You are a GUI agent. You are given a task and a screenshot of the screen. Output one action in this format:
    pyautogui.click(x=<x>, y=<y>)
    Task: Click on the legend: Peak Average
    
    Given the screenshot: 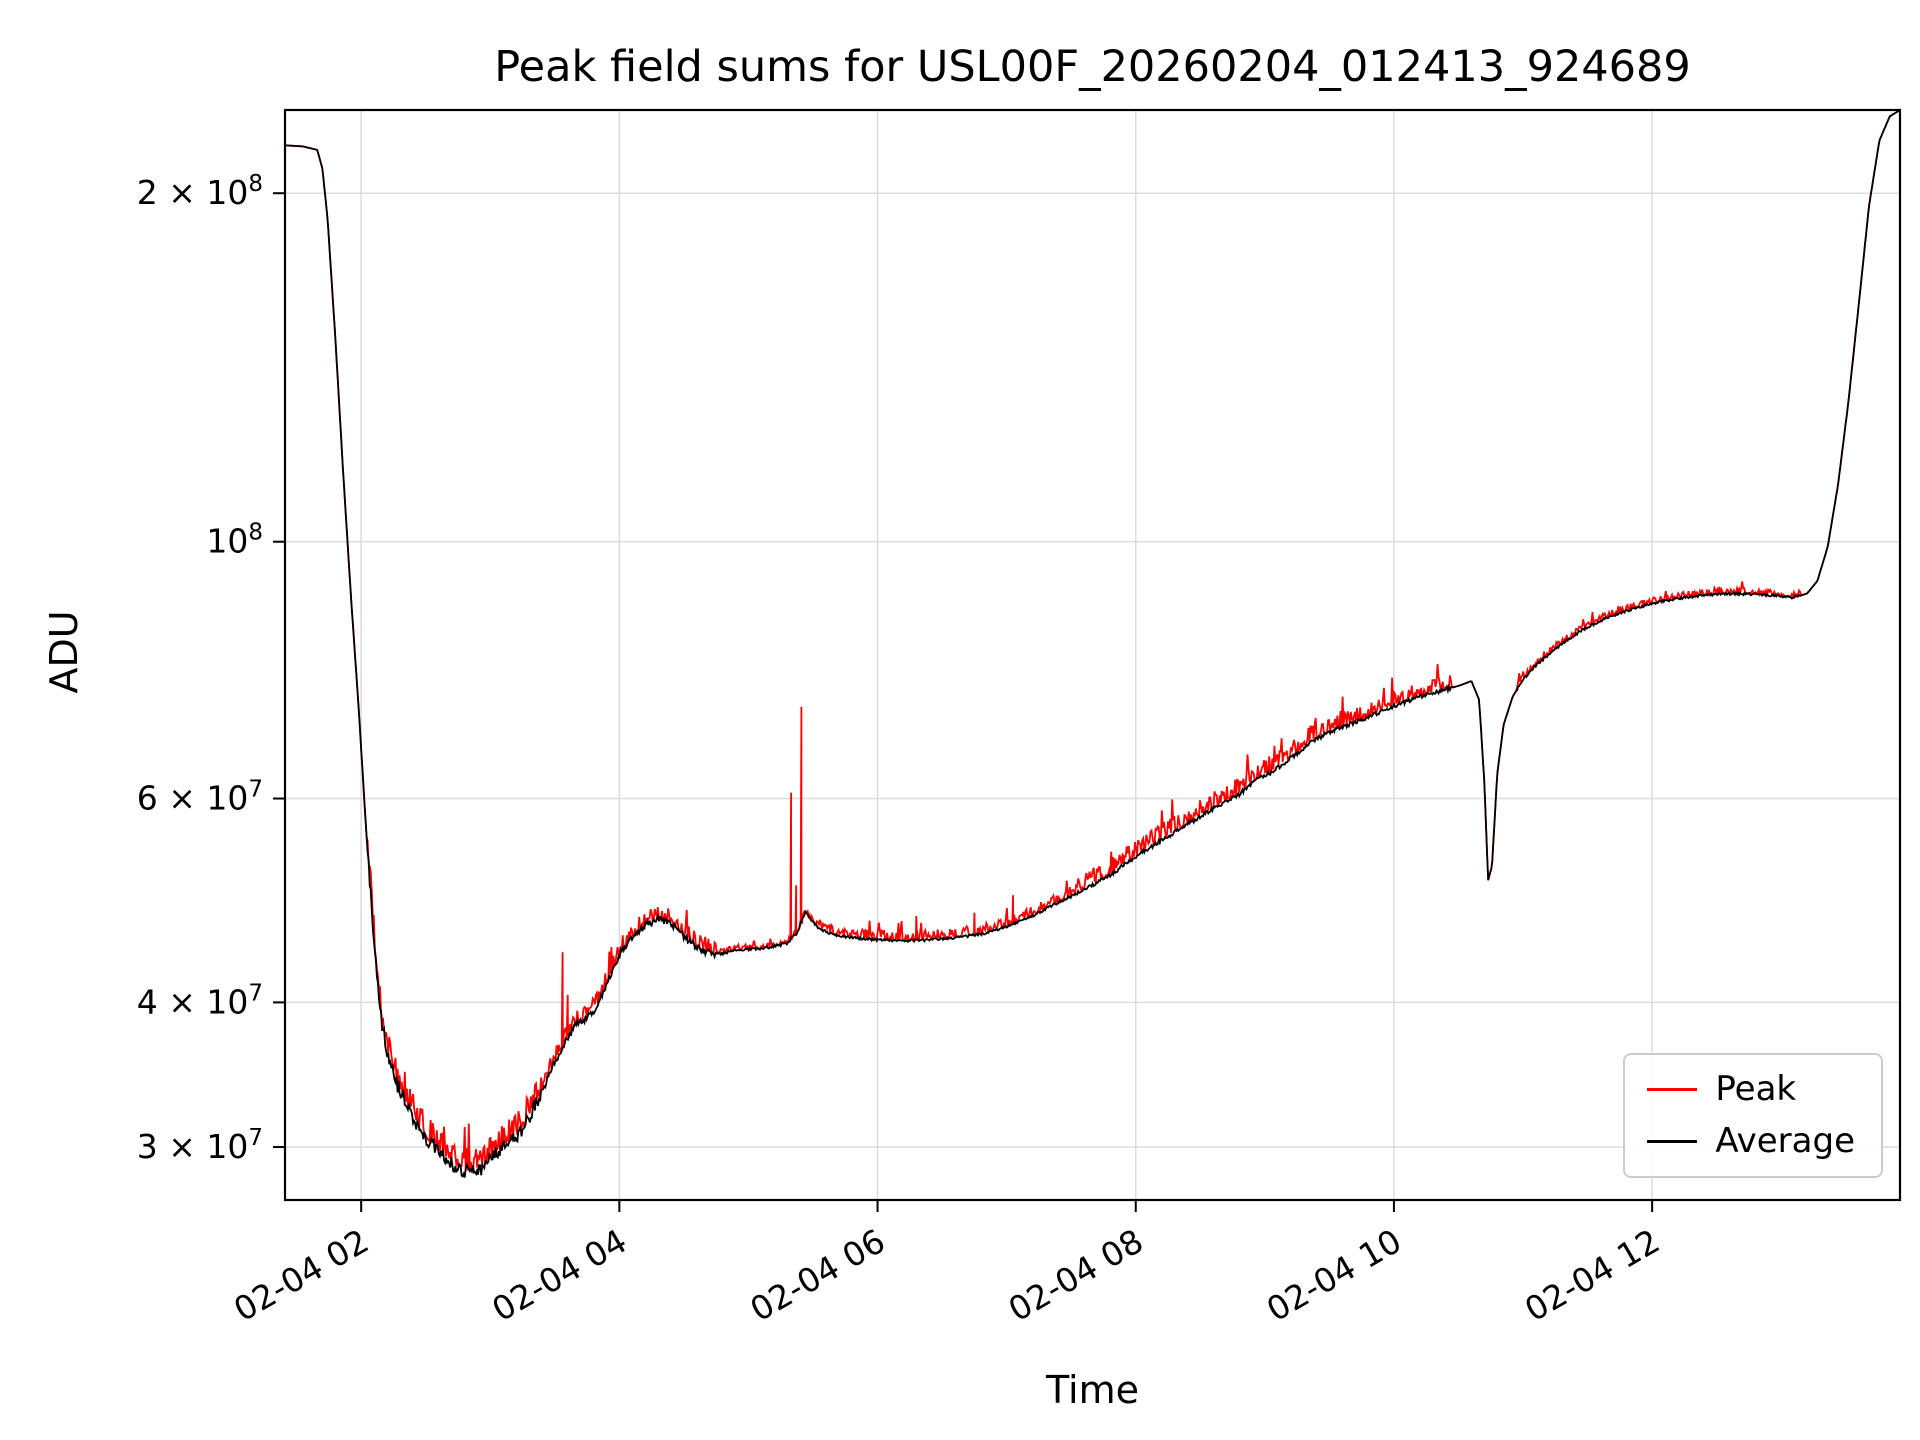 What is the action you would take?
    pyautogui.click(x=1753, y=1115)
    